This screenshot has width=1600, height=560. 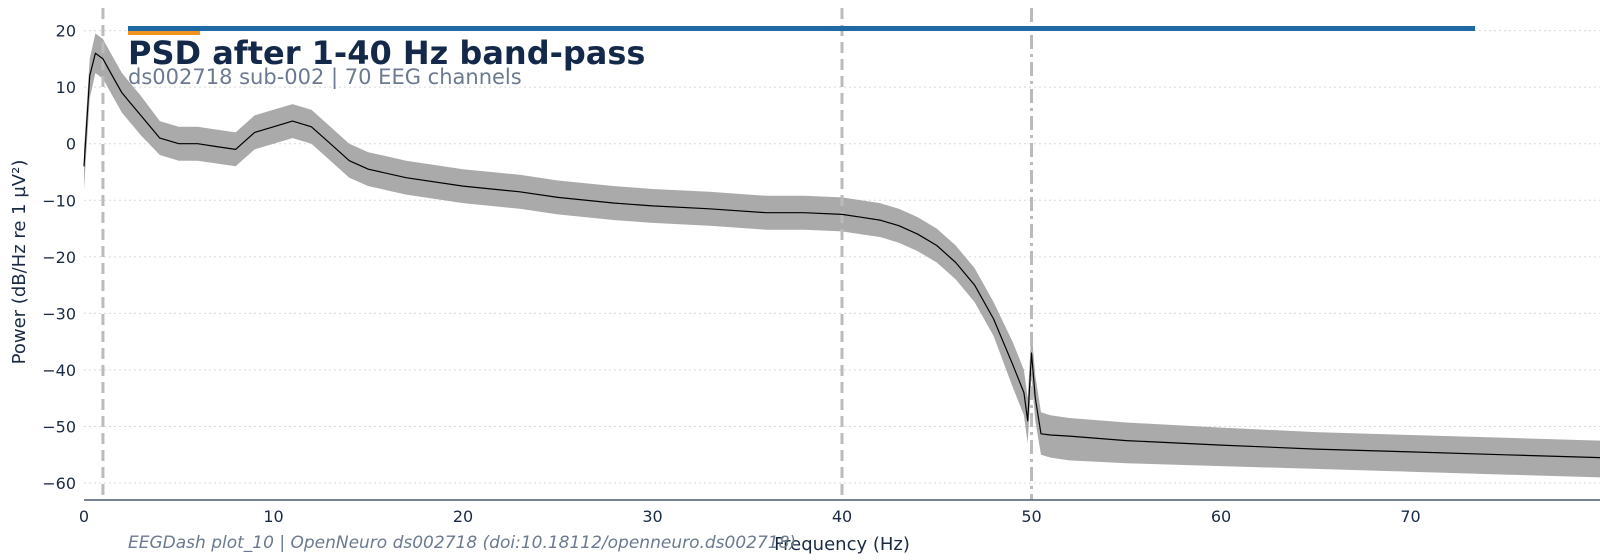 What do you see at coordinates (273, 516) in the screenshot?
I see `x-tick-label: 10` at bounding box center [273, 516].